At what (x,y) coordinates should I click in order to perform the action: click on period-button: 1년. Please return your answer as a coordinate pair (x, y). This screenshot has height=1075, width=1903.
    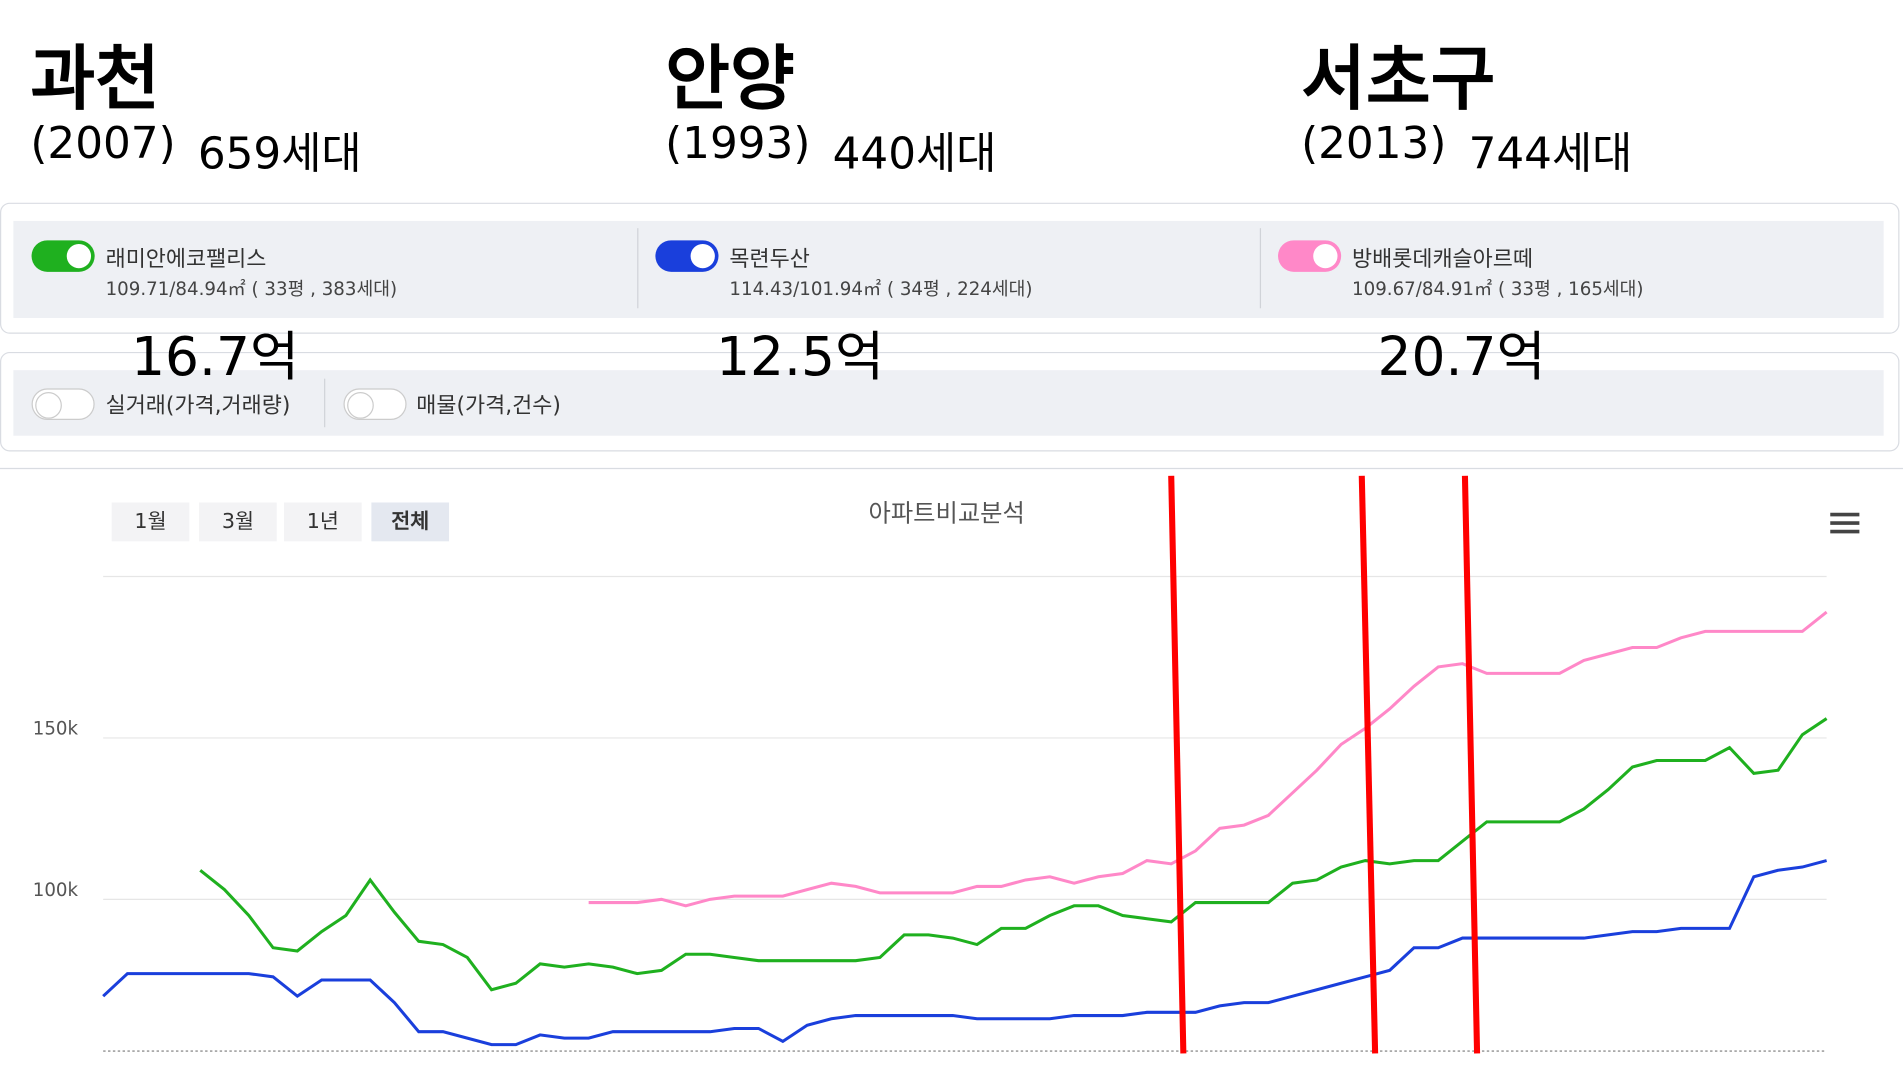
    Looking at the image, I should click on (323, 522).